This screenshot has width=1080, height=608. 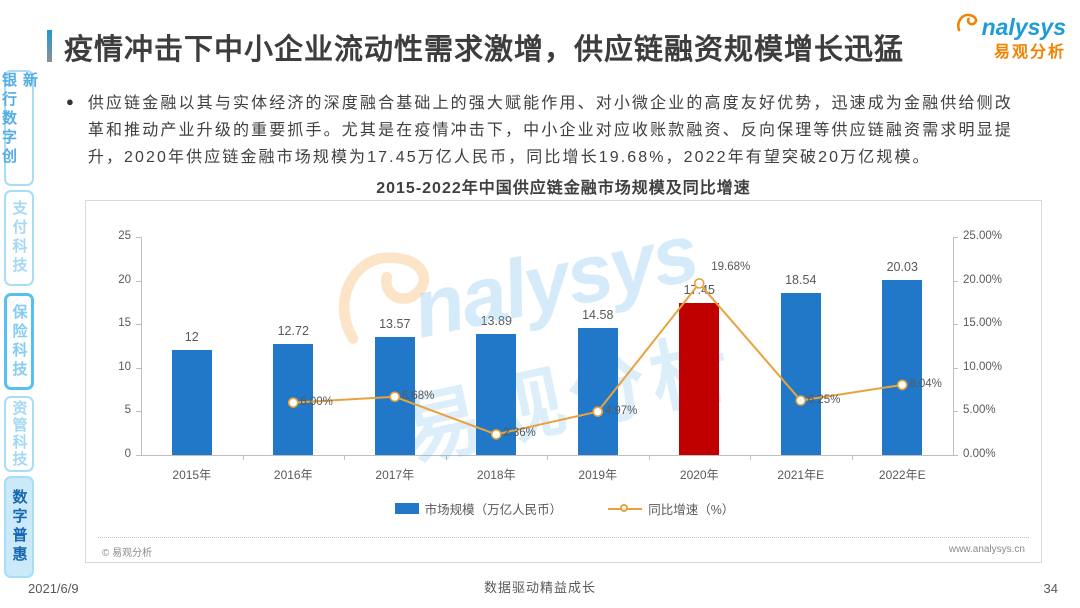 I want to click on logo-text-en: nalysys, so click(x=1023, y=27).